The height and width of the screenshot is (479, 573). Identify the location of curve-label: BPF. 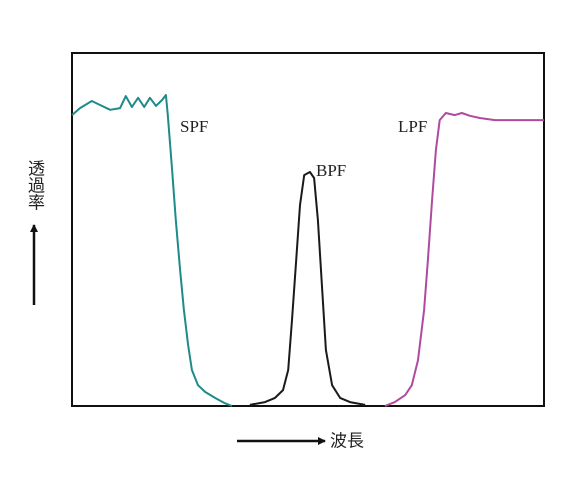
(331, 170).